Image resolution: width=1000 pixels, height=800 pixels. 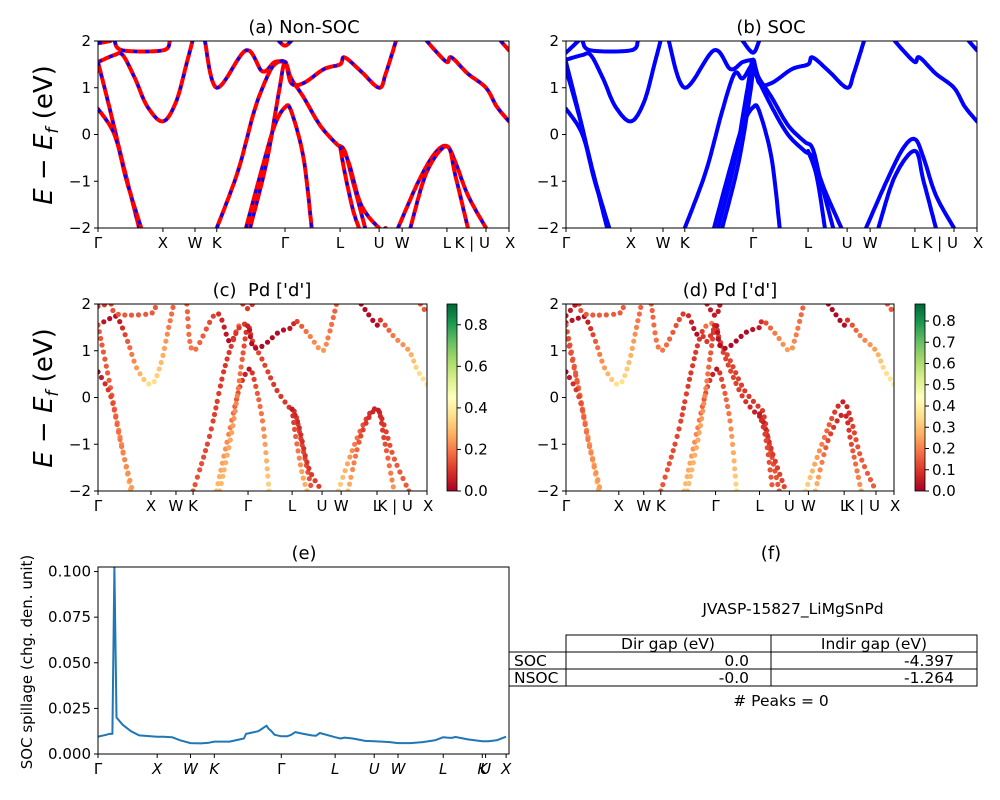 I want to click on gap-table-header-dir: Dir gap (eV), so click(x=668, y=644).